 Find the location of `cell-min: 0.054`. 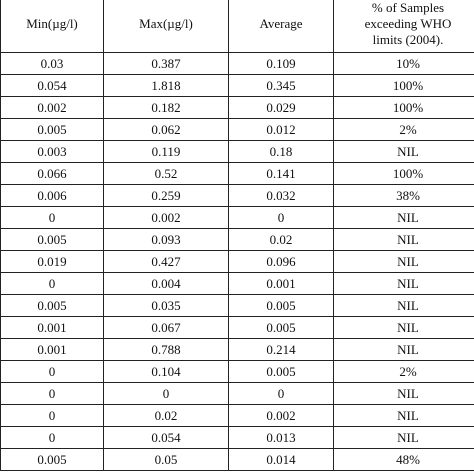

cell-min: 0.054 is located at coordinates (52, 85).